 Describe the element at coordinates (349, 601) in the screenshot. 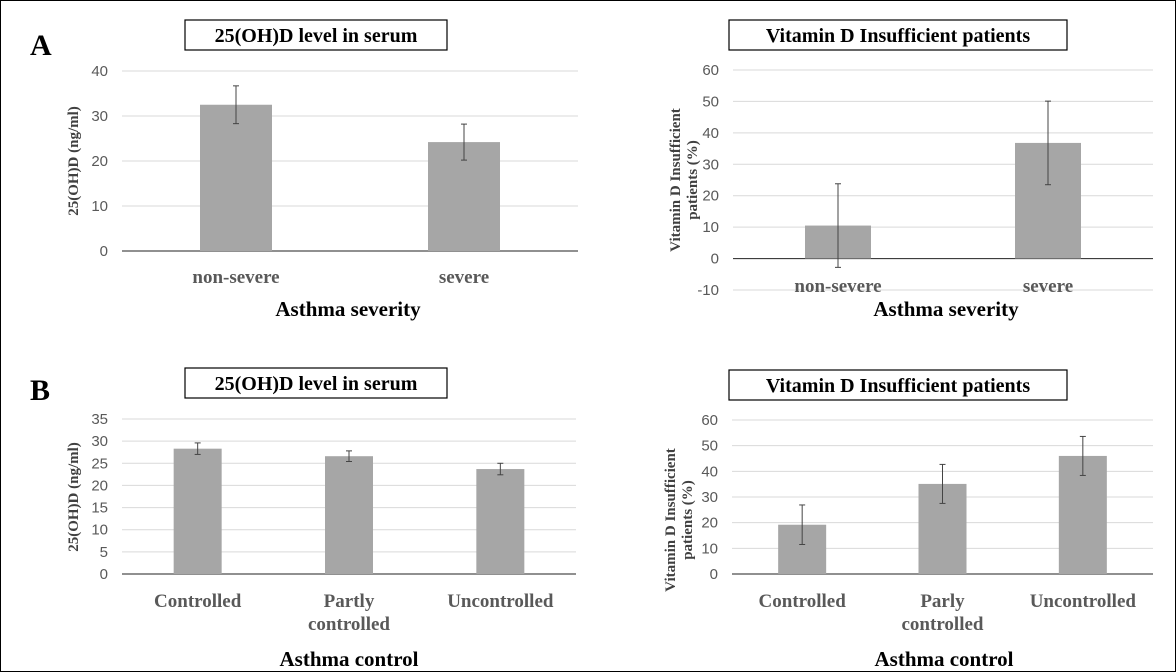

I see `category-label: Partly` at that location.